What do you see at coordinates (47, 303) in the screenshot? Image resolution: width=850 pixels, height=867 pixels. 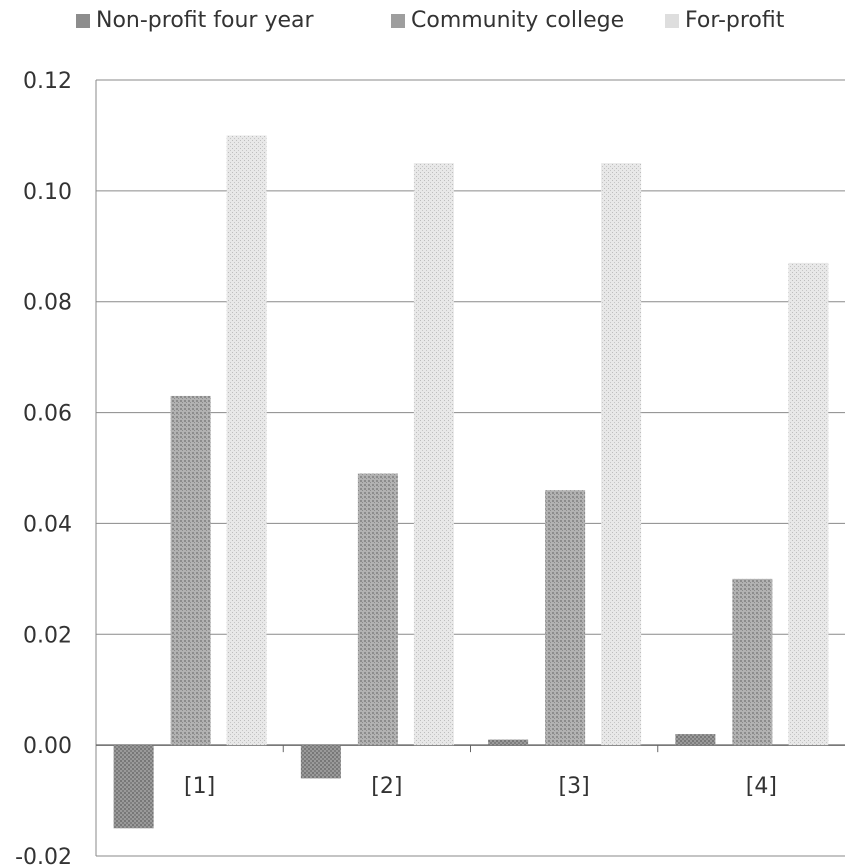 I see `y-tick-label: 0.08` at bounding box center [47, 303].